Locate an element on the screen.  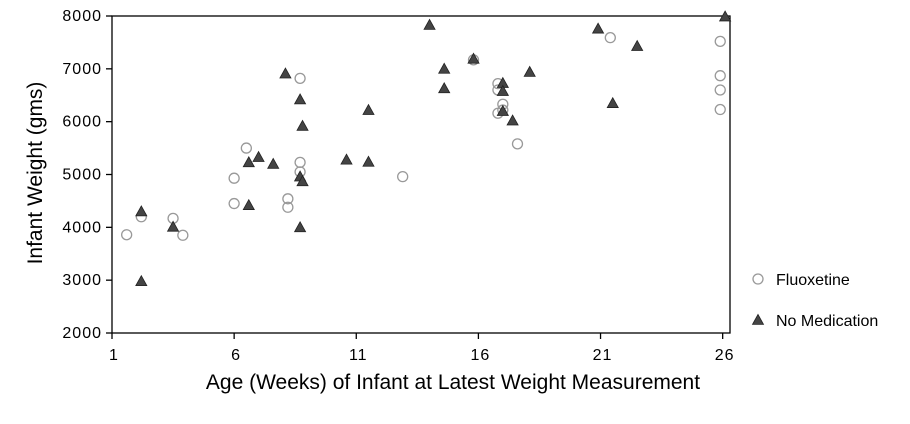
y-tick-label: 3000 is located at coordinates (82, 280).